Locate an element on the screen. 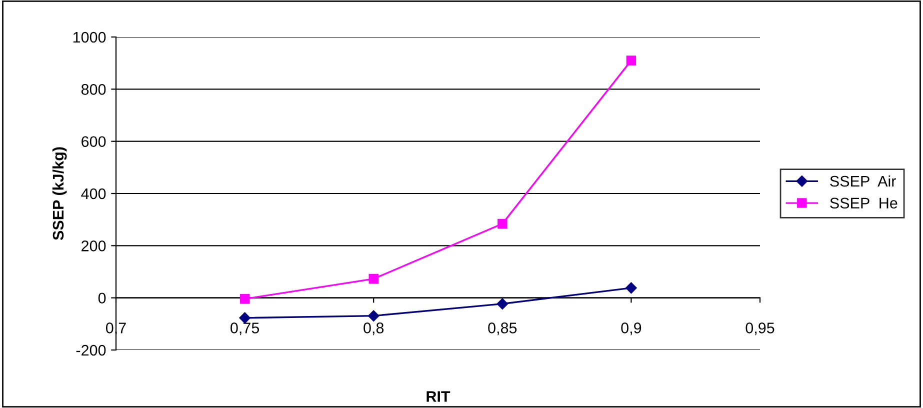 The height and width of the screenshot is (408, 923). legend-label: SSEP He is located at coordinates (864, 203).